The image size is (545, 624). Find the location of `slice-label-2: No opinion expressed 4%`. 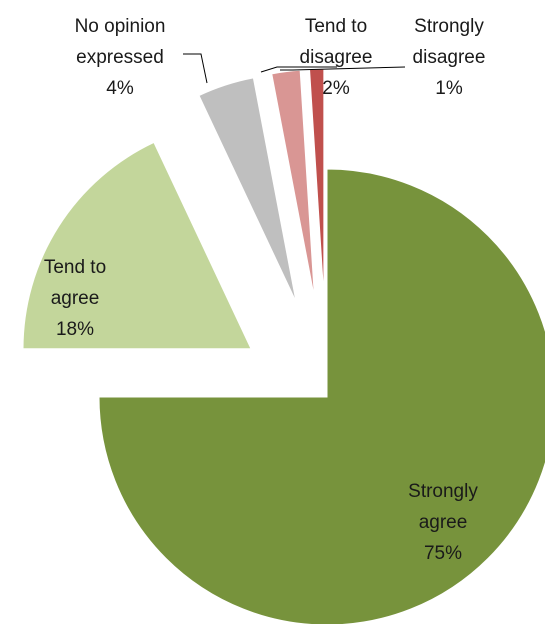

slice-label-2: No opinion expressed 4% is located at coordinates (120, 57).